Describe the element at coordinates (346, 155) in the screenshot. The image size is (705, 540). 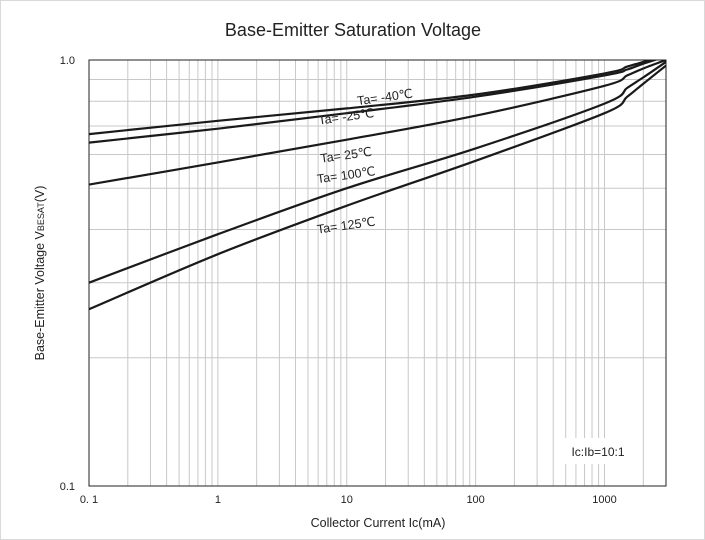
I see `series-label-2: Ta= 25℃` at that location.